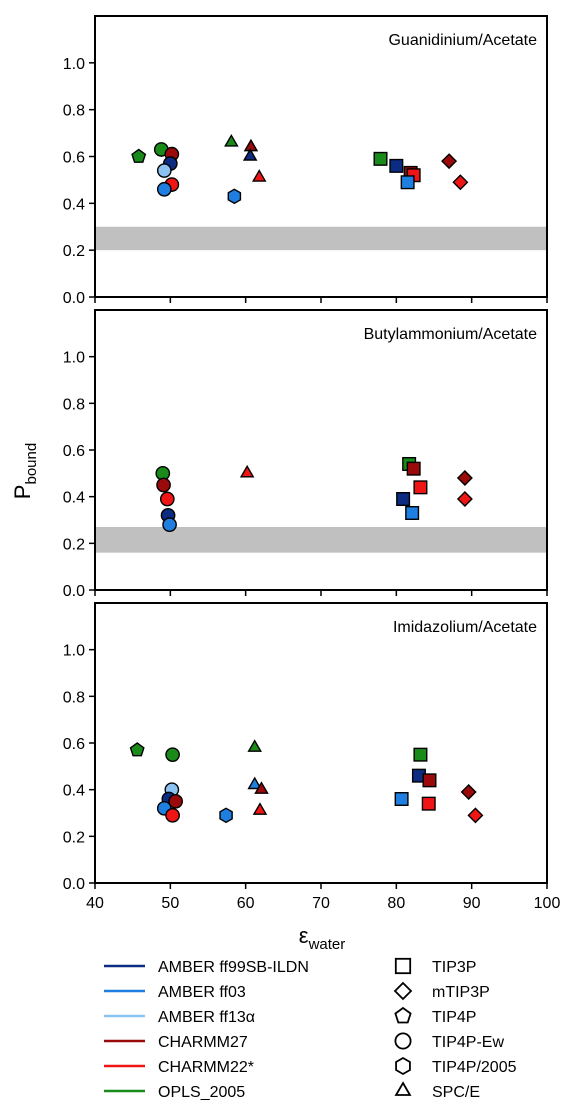 This screenshot has height=1115, width=565. Describe the element at coordinates (454, 1017) in the screenshot. I see `legend-label: TIP4P` at that location.